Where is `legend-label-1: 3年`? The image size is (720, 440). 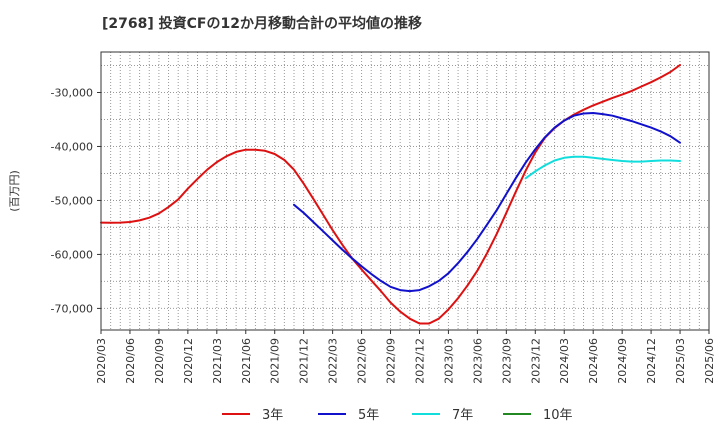 legend-label-1: 3年 is located at coordinates (272, 415).